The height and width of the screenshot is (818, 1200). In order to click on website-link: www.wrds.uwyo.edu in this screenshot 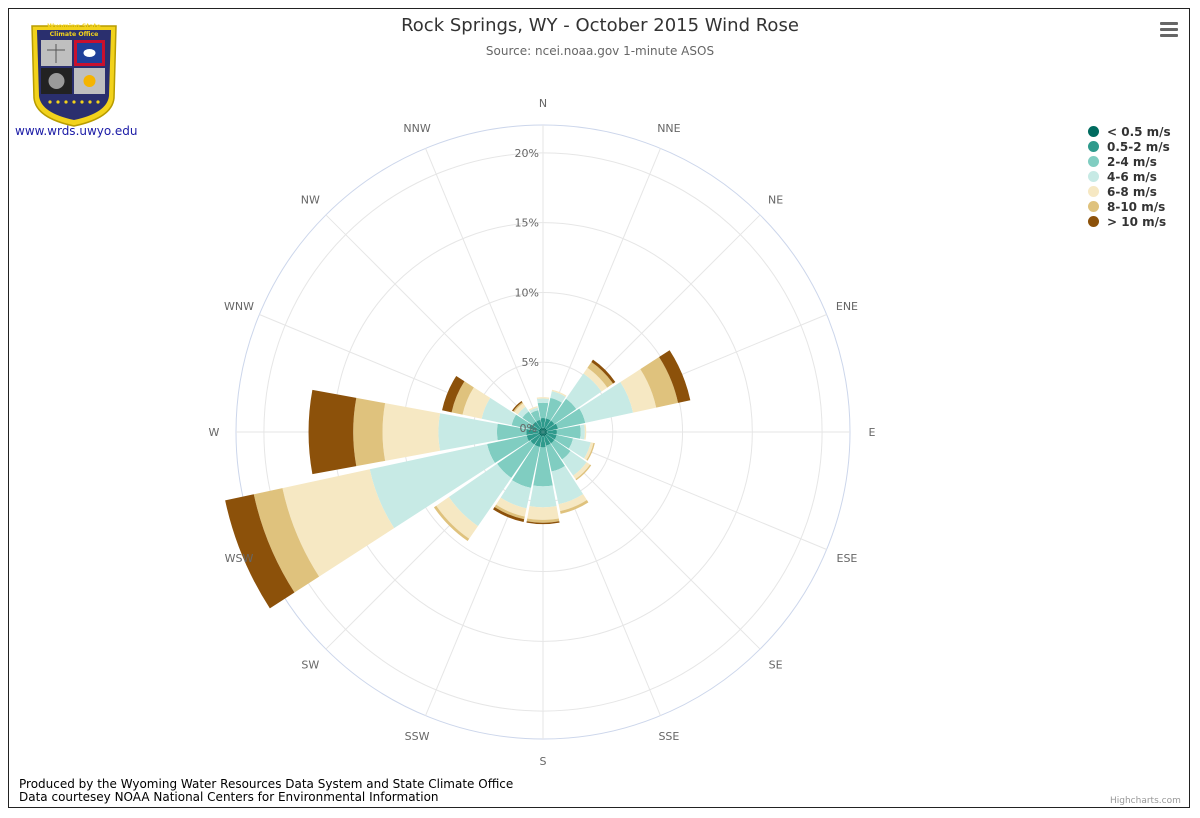, I will do `click(76, 131)`.